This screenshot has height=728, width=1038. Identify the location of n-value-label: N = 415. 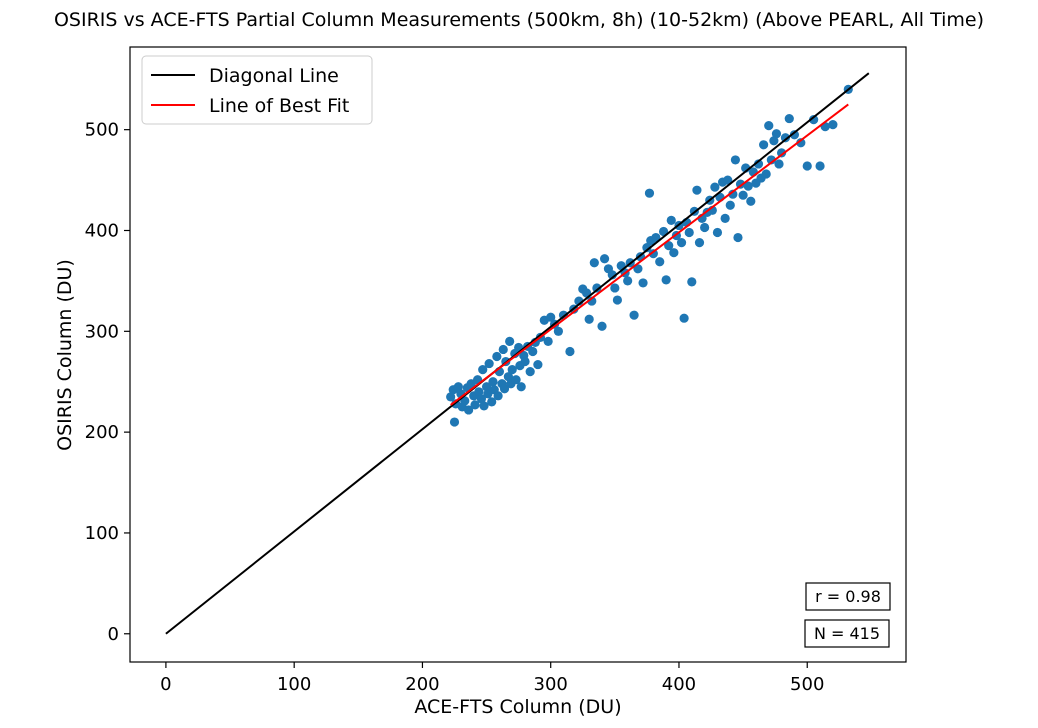
(847, 633).